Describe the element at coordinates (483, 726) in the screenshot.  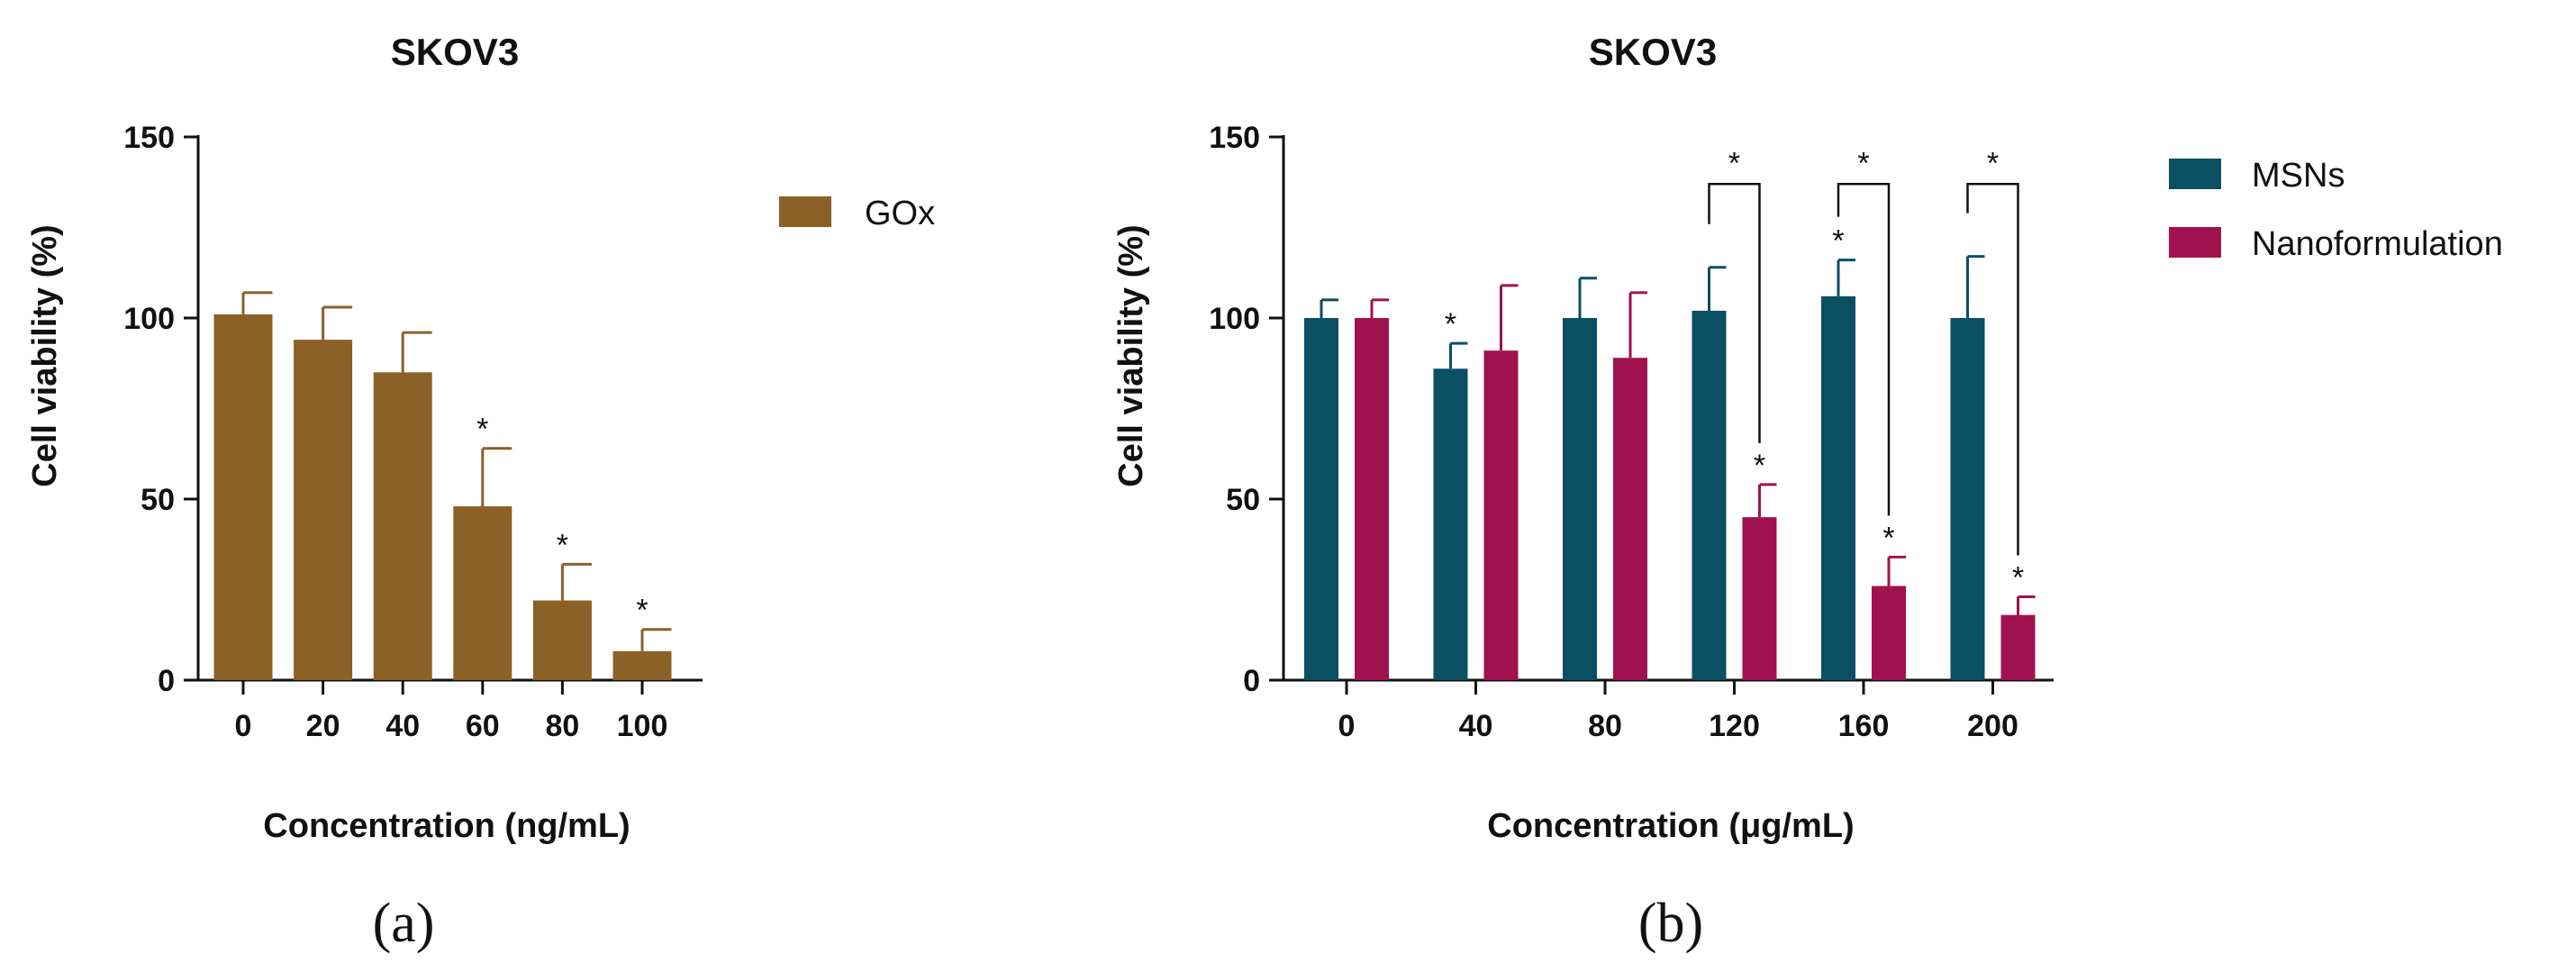
I see `x-tick-label: 60` at that location.